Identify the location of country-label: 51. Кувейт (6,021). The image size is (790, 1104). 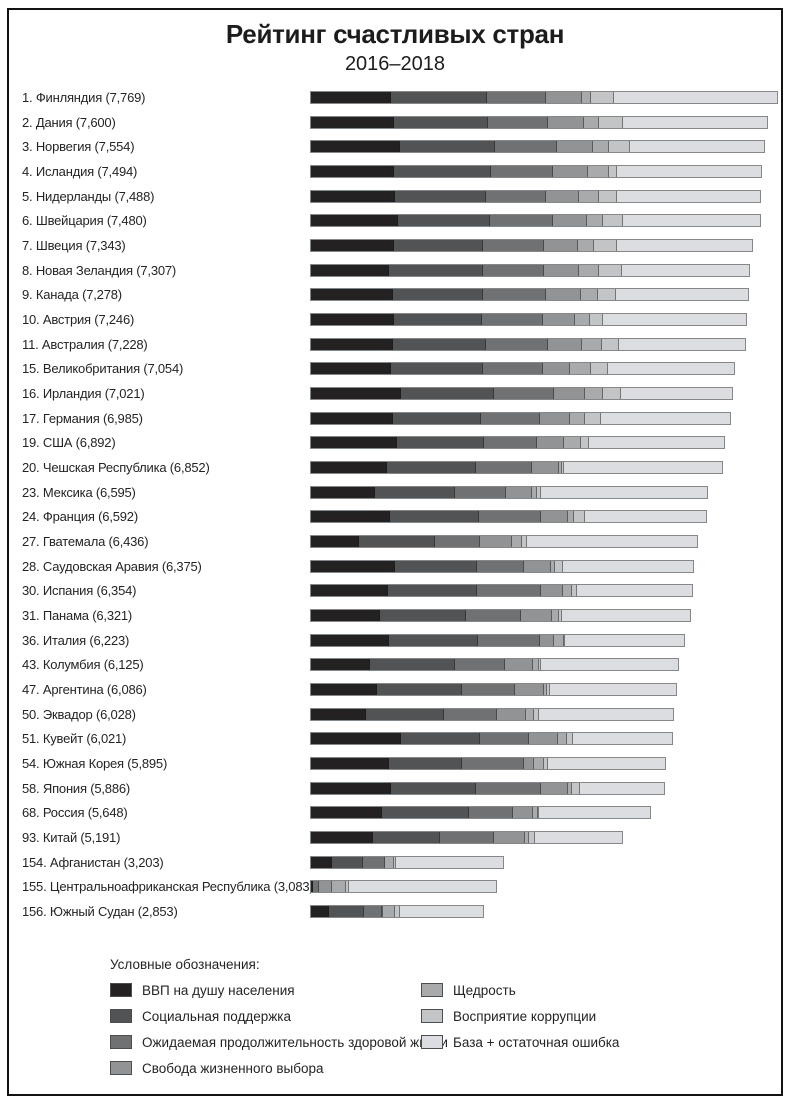
(74, 739).